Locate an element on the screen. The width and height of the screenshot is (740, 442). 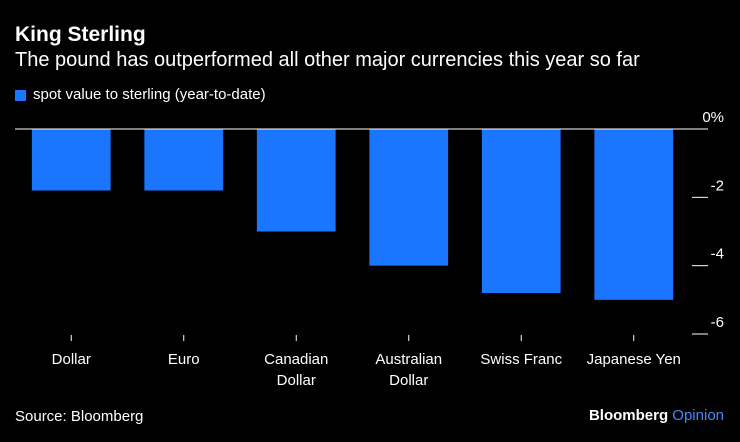
x-tick-label-line: Australian is located at coordinates (408, 359).